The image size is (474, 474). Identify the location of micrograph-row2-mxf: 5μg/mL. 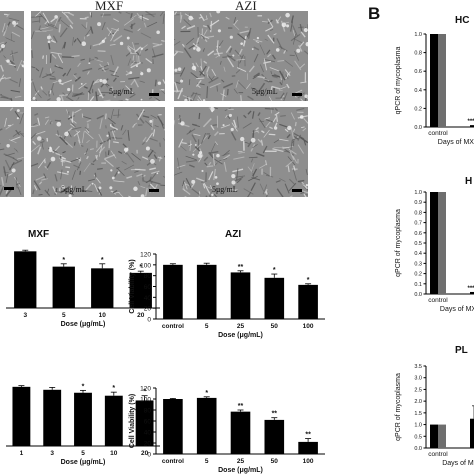
(98, 152).